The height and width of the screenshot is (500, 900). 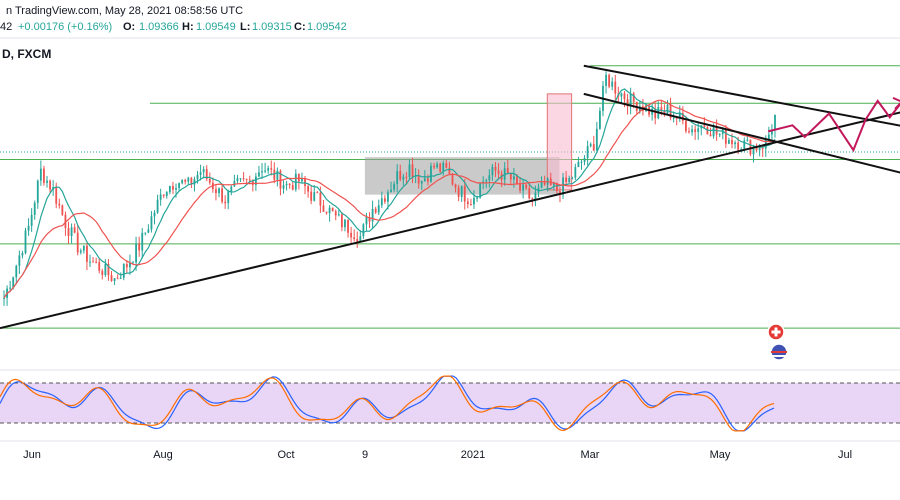 What do you see at coordinates (473, 455) in the screenshot?
I see `x-tick-4: 2021` at bounding box center [473, 455].